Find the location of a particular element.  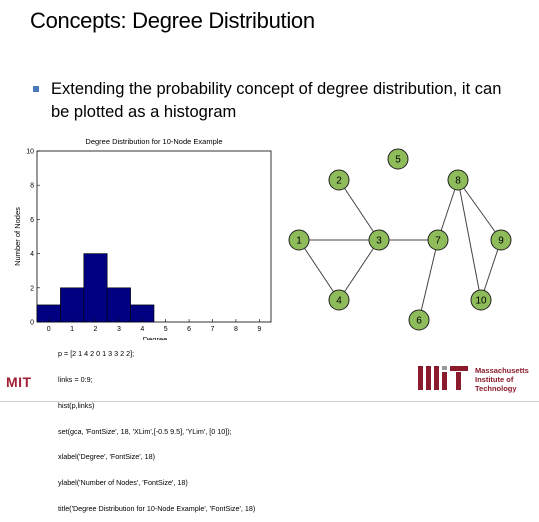

x-tick-label: 3 is located at coordinates (119, 329).